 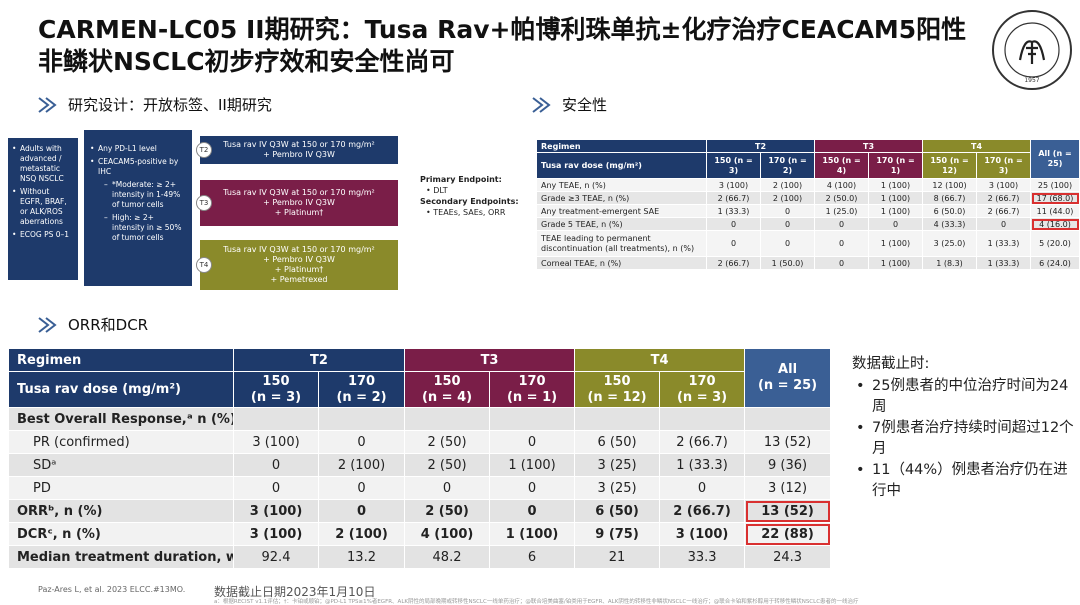 I want to click on arm-tag-t2: T2, so click(x=204, y=150).